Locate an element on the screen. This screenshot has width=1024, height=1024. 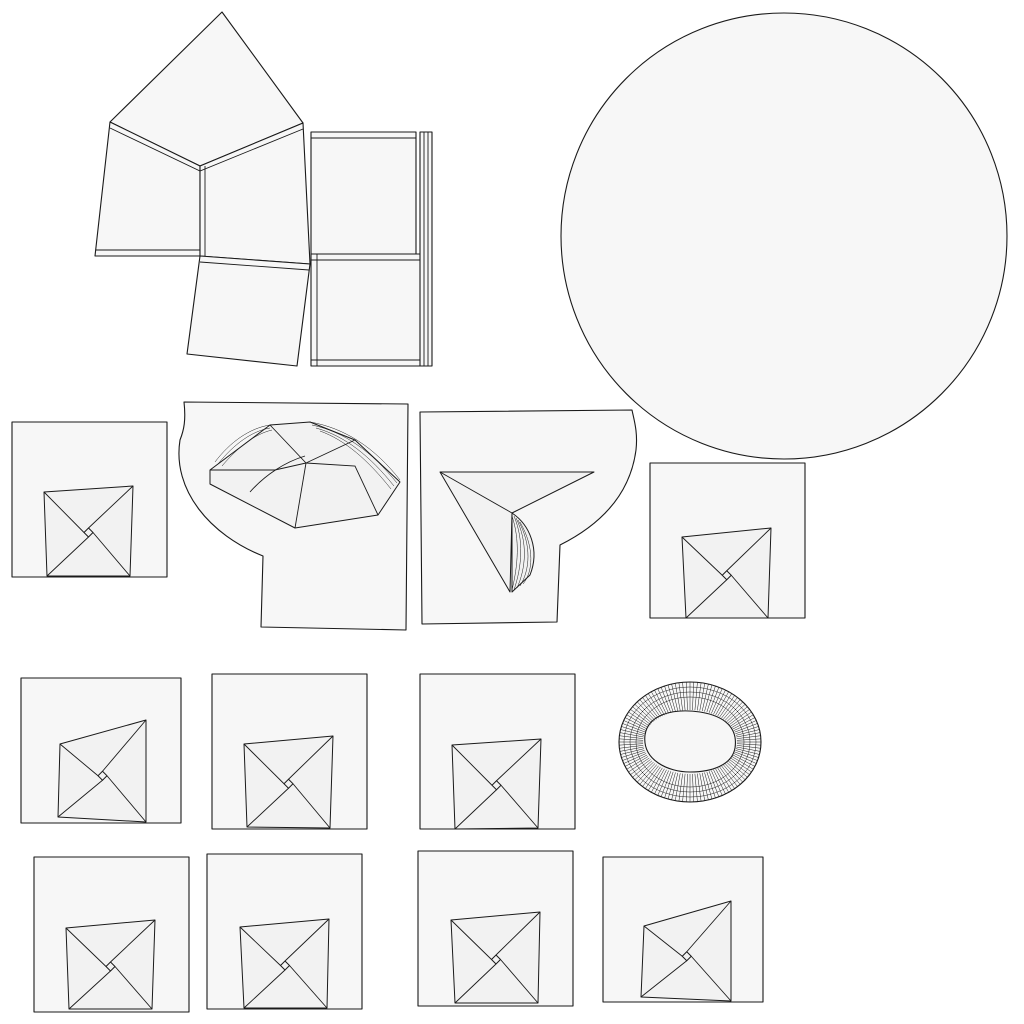
cube-net-island is located at coordinates (263, 189).